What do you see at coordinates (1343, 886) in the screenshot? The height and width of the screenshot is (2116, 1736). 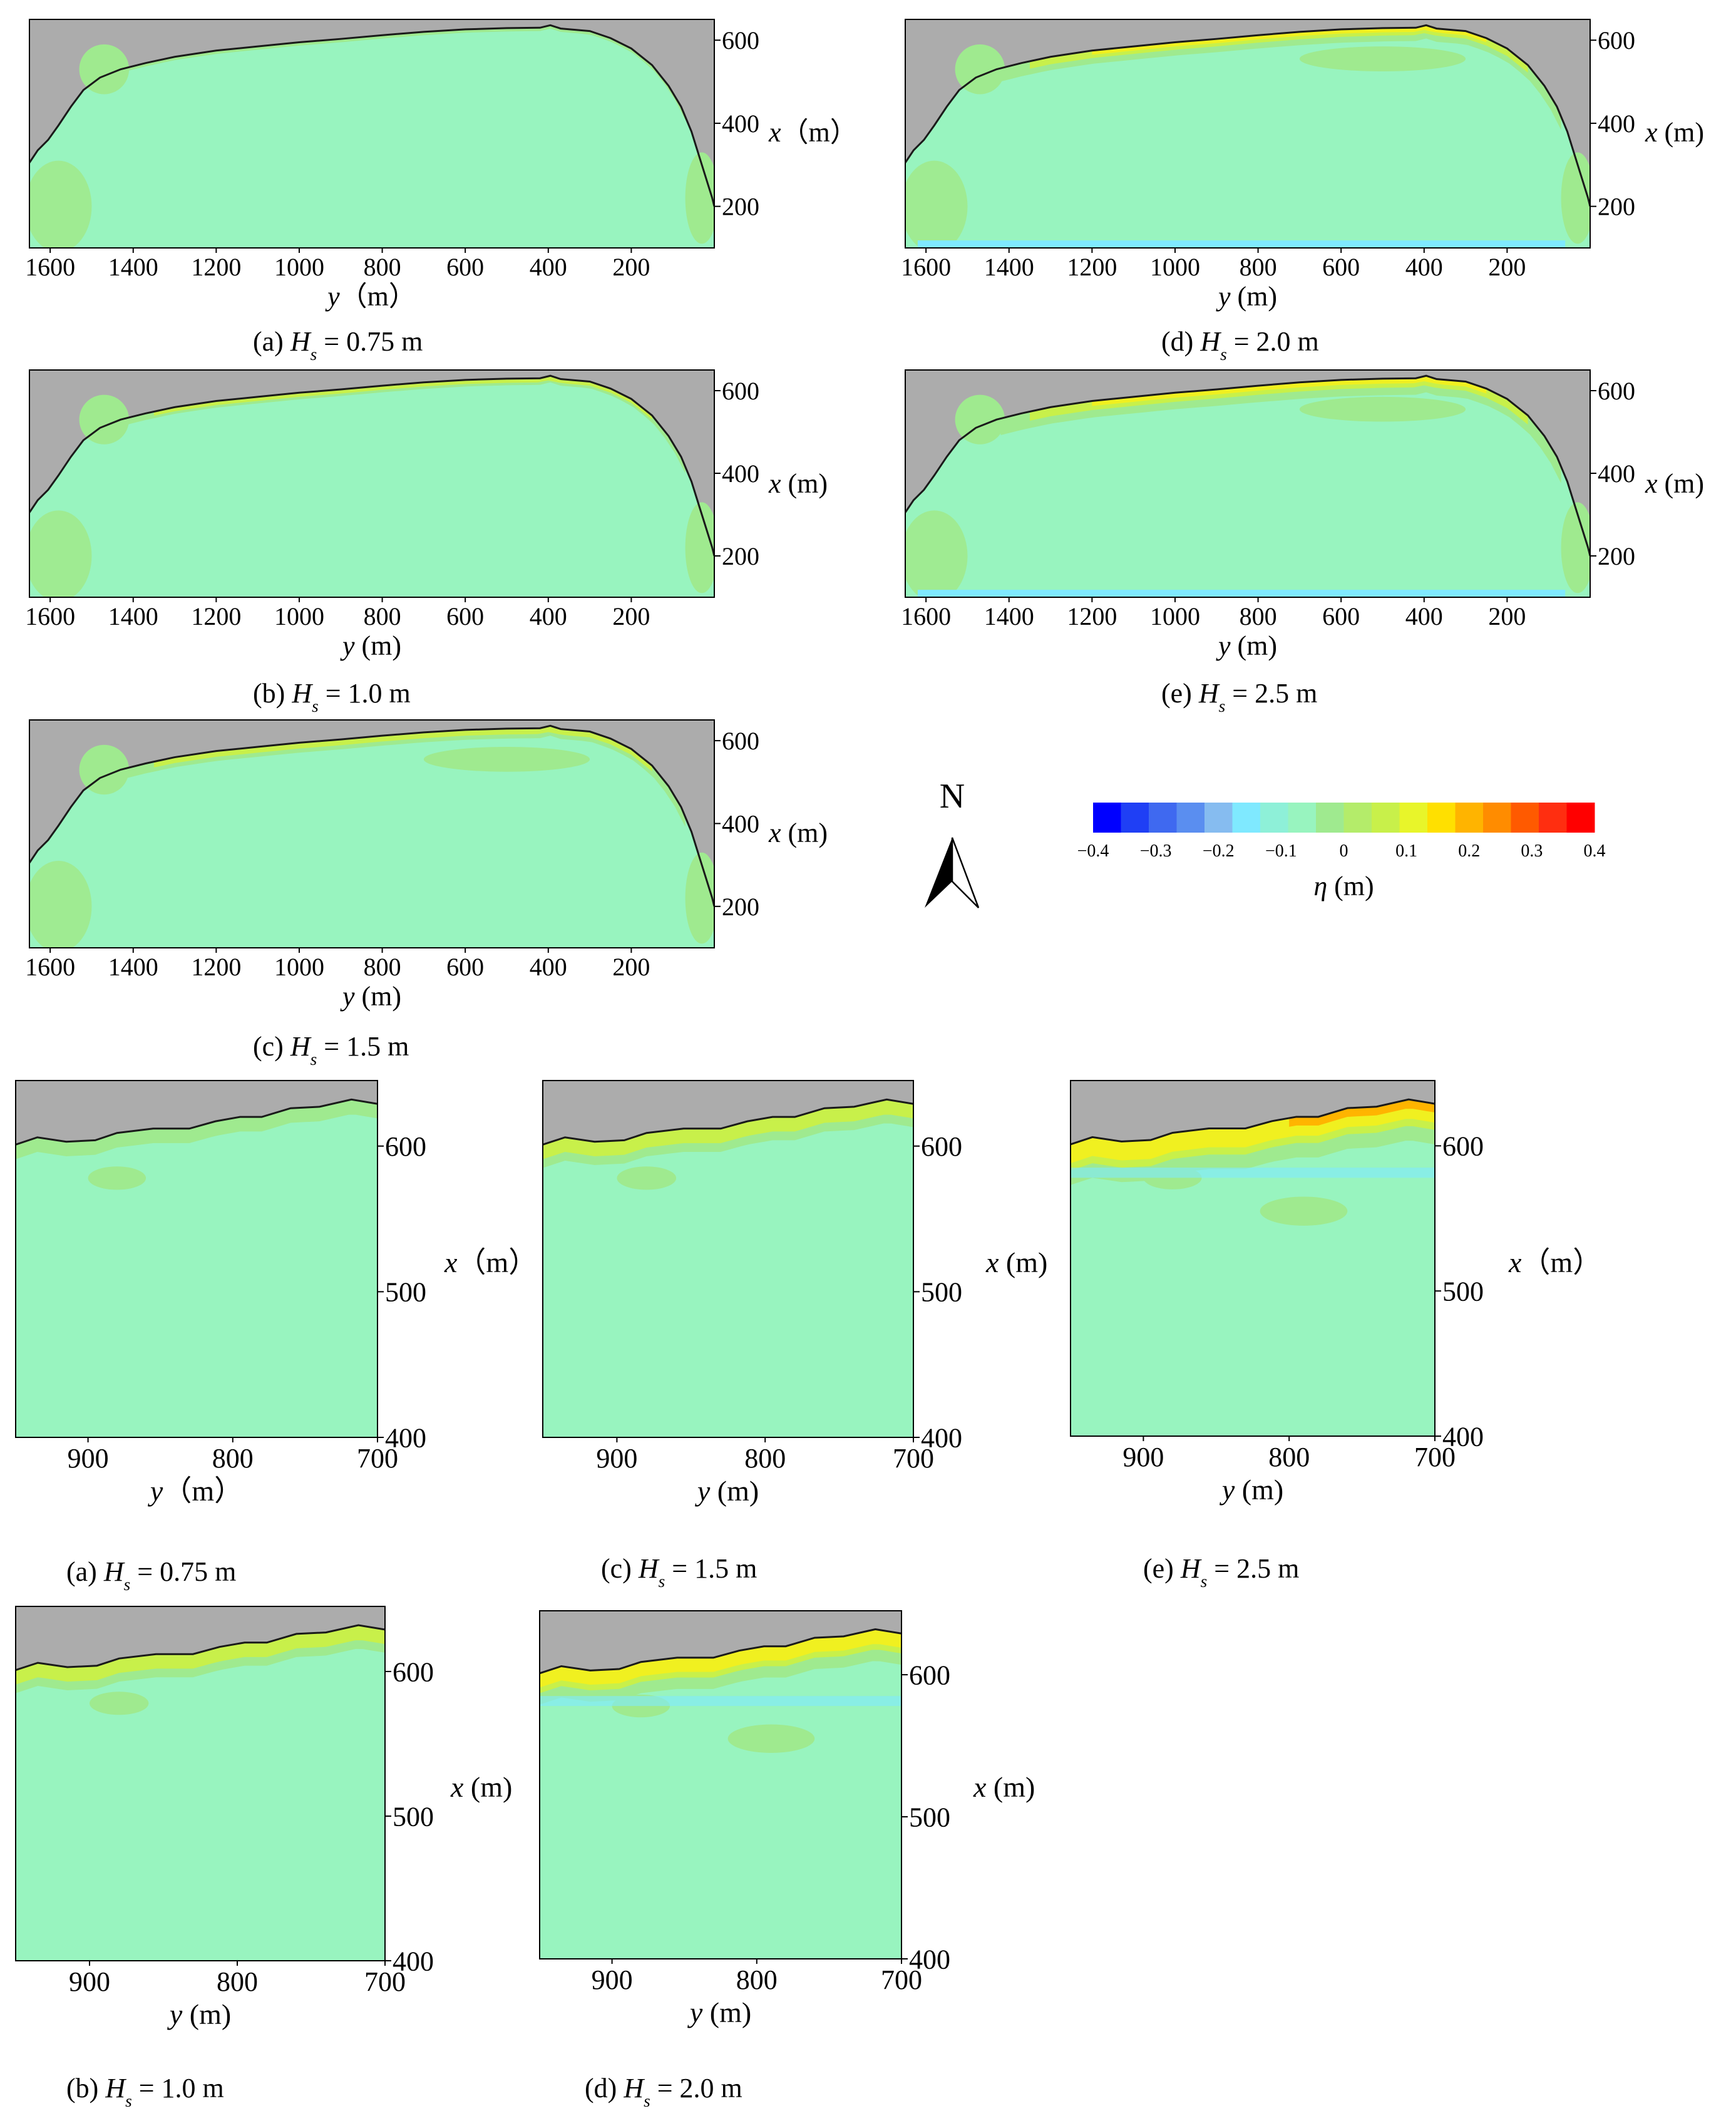 I see `colorbar-label: η (m)` at bounding box center [1343, 886].